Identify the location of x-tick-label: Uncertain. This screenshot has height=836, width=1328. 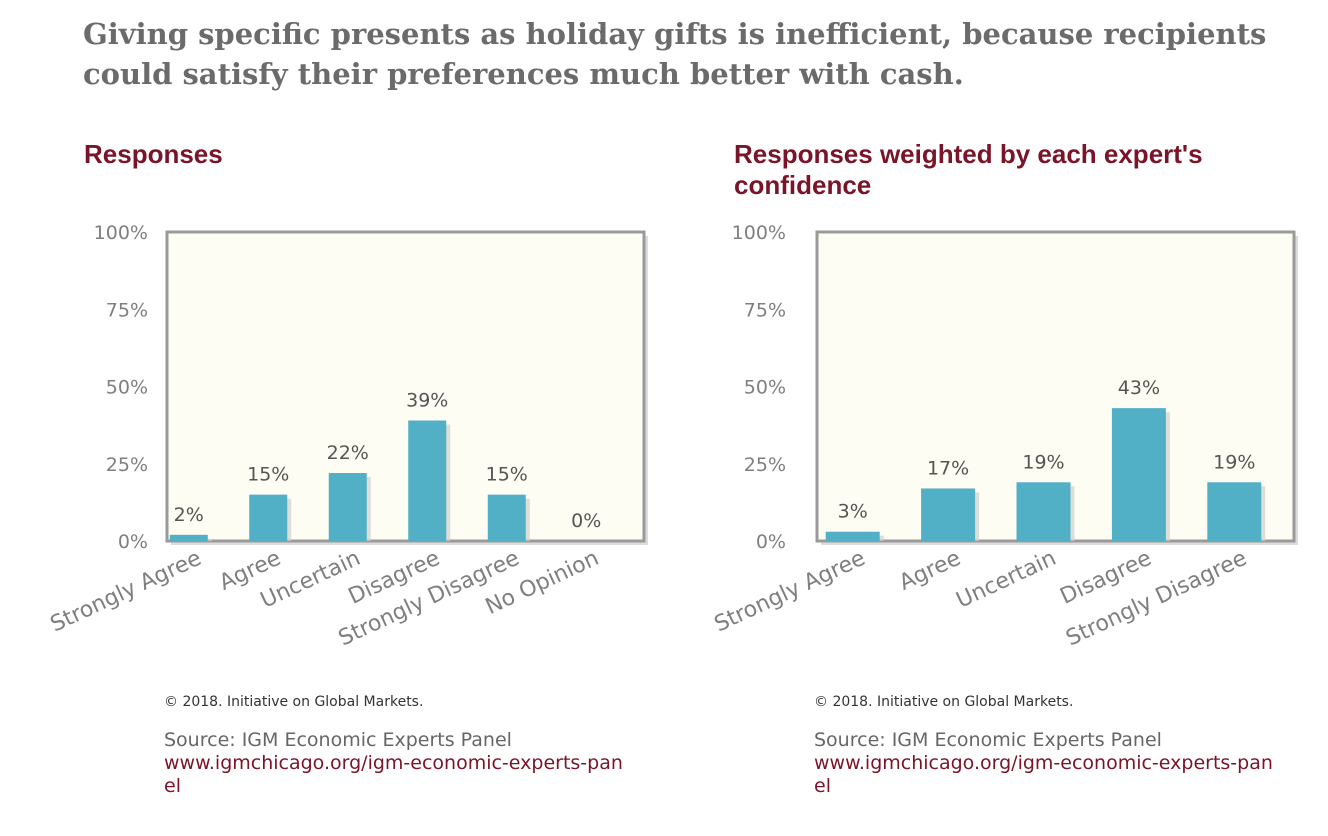
(1006, 580).